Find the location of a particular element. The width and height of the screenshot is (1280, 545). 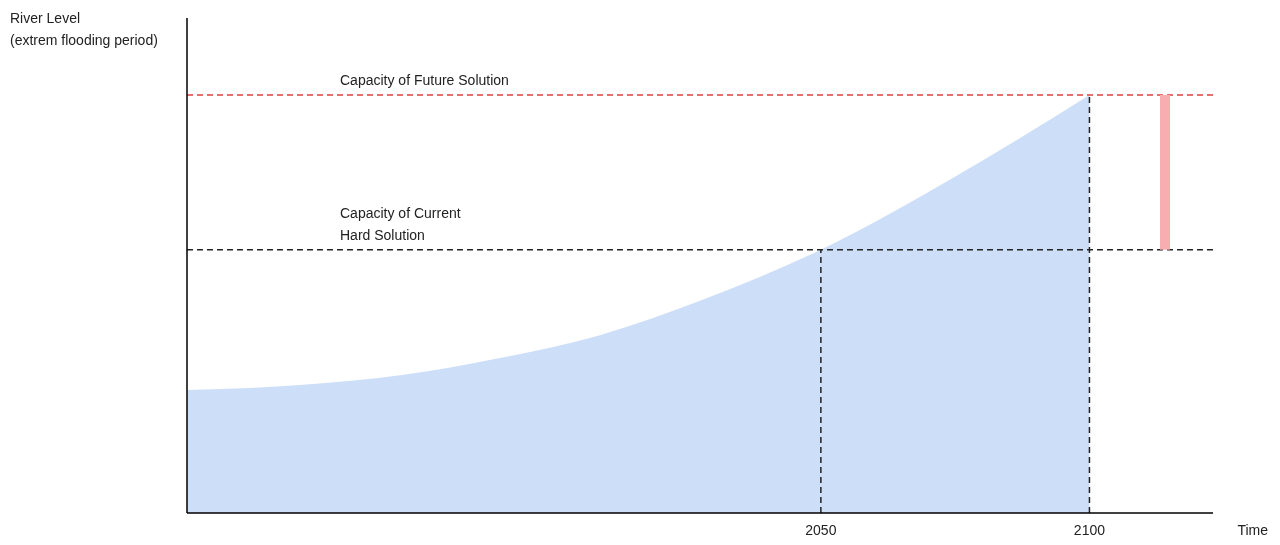

x-tick-label: 2100 is located at coordinates (1089, 530).